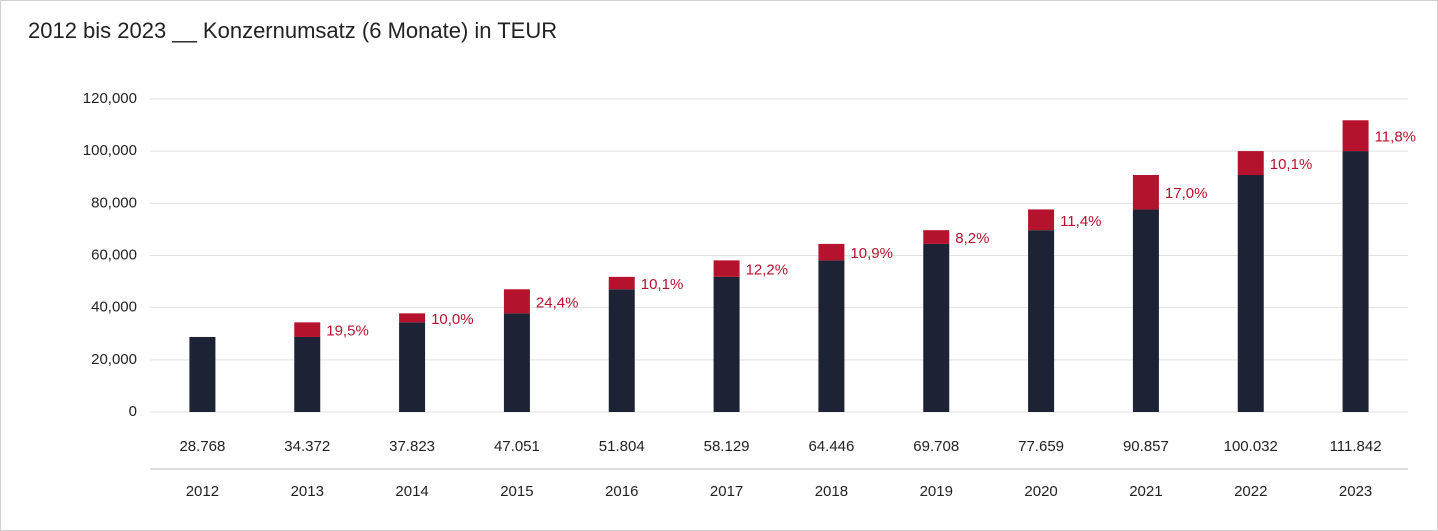  Describe the element at coordinates (110, 150) in the screenshot. I see `y-tick-label: 100,000` at that location.